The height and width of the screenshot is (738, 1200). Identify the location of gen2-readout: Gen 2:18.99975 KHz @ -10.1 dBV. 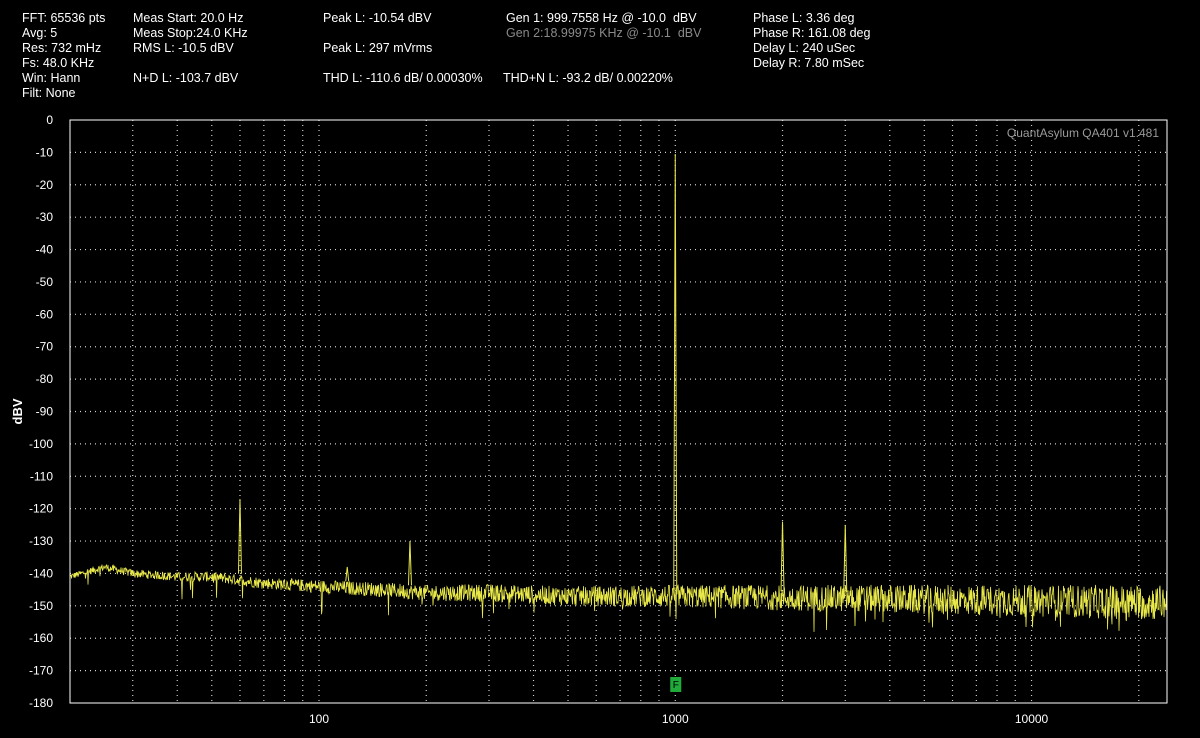
(604, 33).